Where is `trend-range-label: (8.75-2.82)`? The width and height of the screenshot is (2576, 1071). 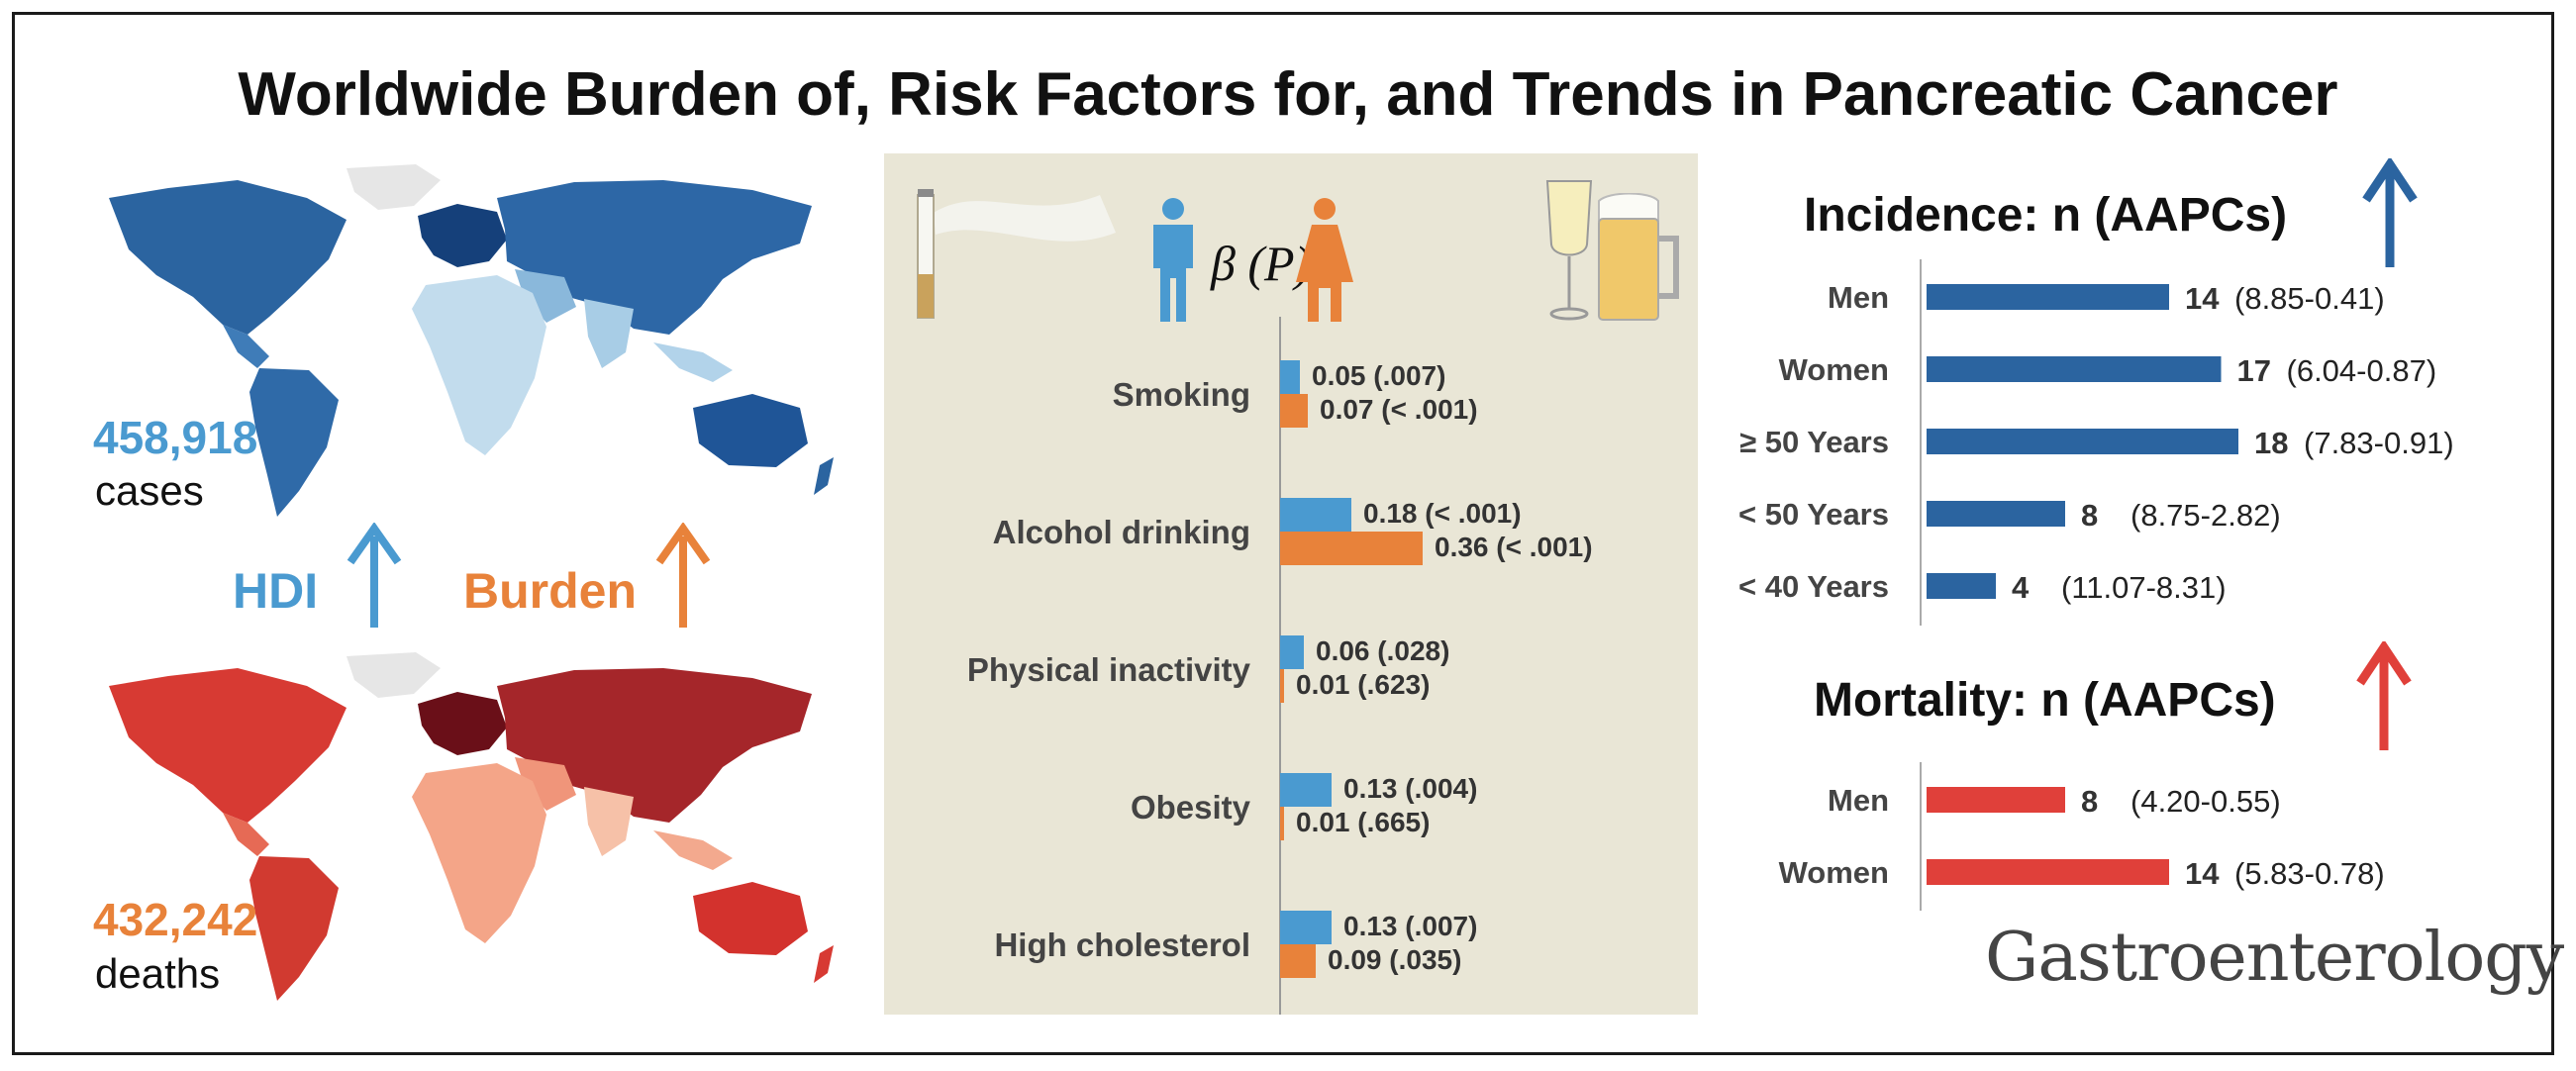
trend-range-label: (8.75-2.82) is located at coordinates (2205, 515).